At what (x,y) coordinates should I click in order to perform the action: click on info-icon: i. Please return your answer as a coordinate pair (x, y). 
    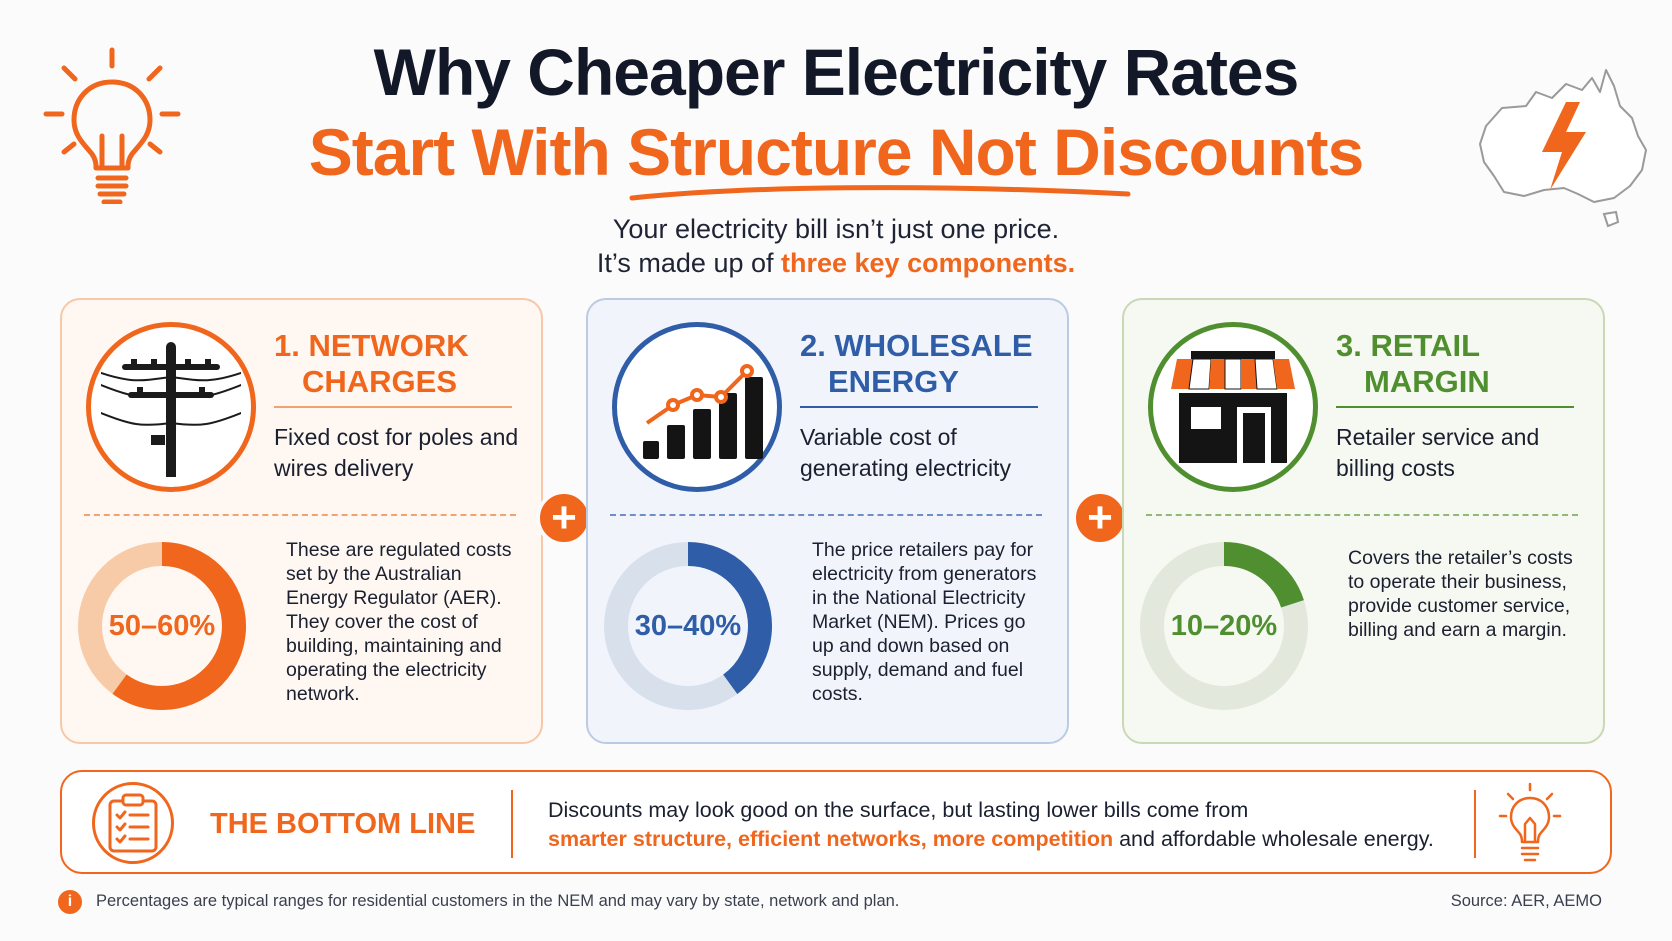
    Looking at the image, I should click on (70, 902).